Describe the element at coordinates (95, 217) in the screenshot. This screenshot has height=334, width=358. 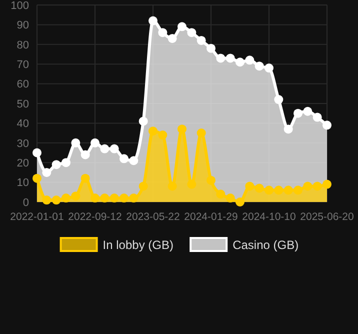
I see `x-tick-label: 2022-09-12` at that location.